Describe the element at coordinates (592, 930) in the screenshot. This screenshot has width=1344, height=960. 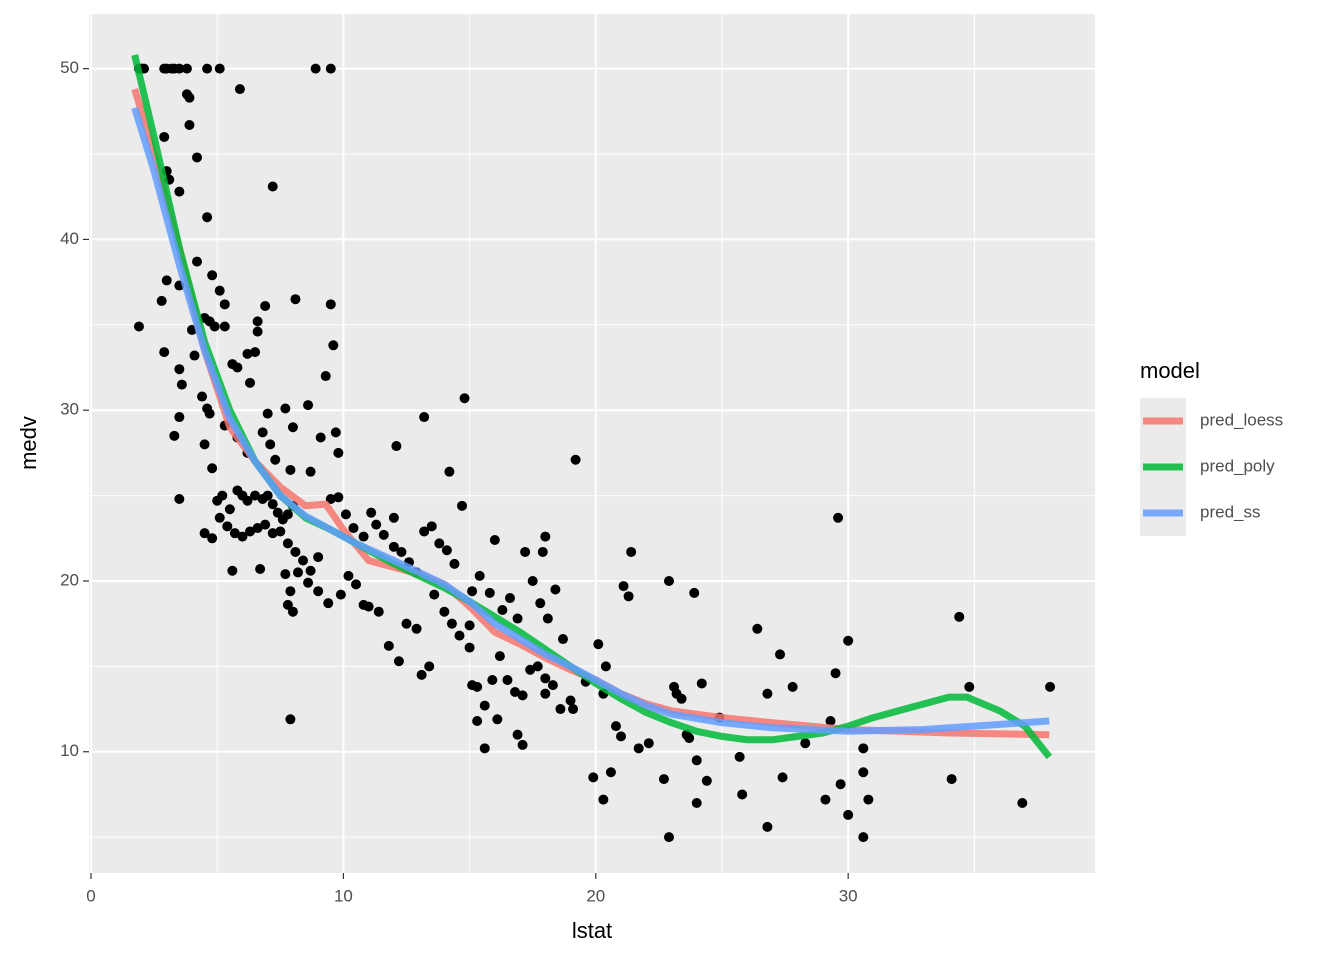
I see `x-axis-title: lstat` at that location.